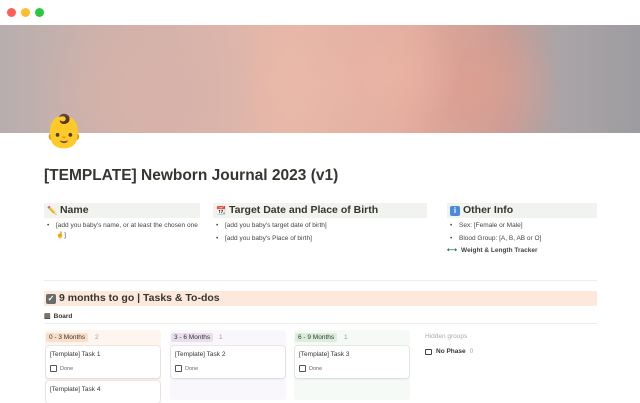 The height and width of the screenshot is (403, 640). What do you see at coordinates (39, 12) in the screenshot?
I see `maximize-button` at bounding box center [39, 12].